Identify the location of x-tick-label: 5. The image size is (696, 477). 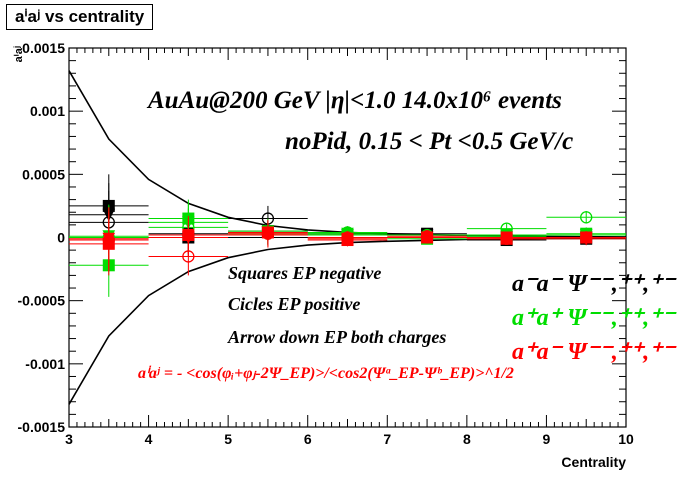
(228, 439).